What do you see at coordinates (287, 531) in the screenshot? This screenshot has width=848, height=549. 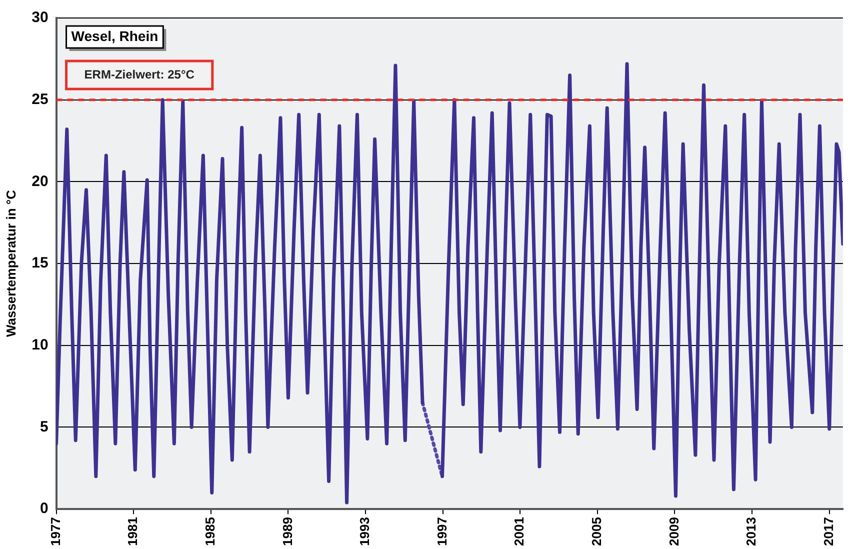 I see `x-tick-label: 1989` at bounding box center [287, 531].